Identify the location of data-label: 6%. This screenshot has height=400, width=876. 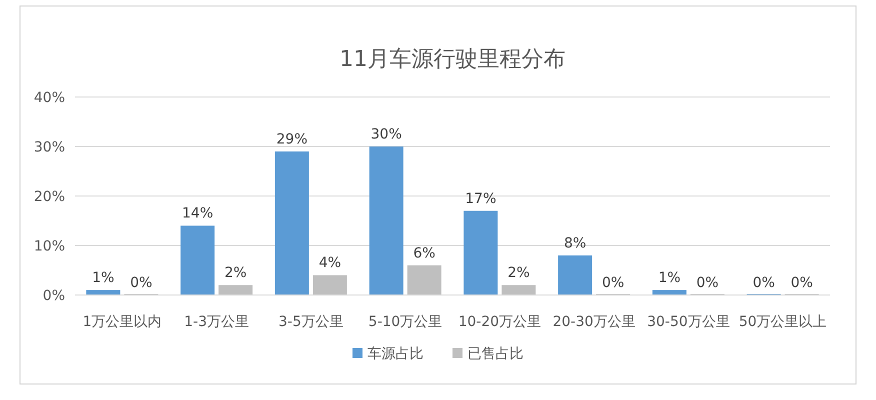
(424, 253).